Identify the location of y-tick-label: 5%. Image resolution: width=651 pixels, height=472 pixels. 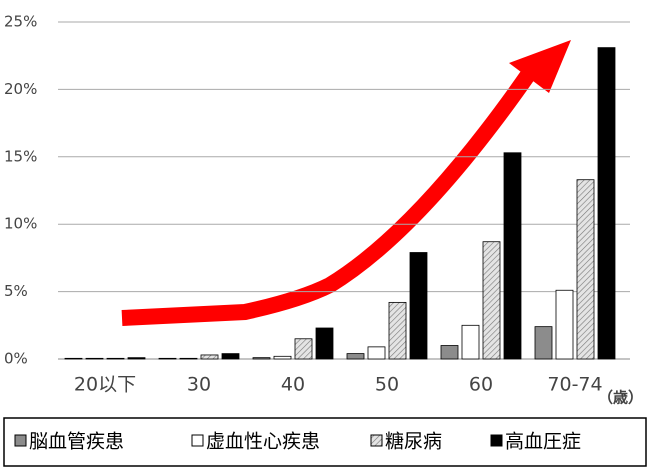
(16, 291).